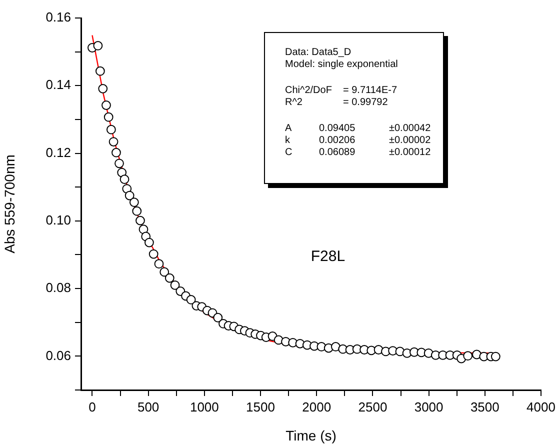  Describe the element at coordinates (311, 435) in the screenshot. I see `x-axis-title: Time (s)` at that location.